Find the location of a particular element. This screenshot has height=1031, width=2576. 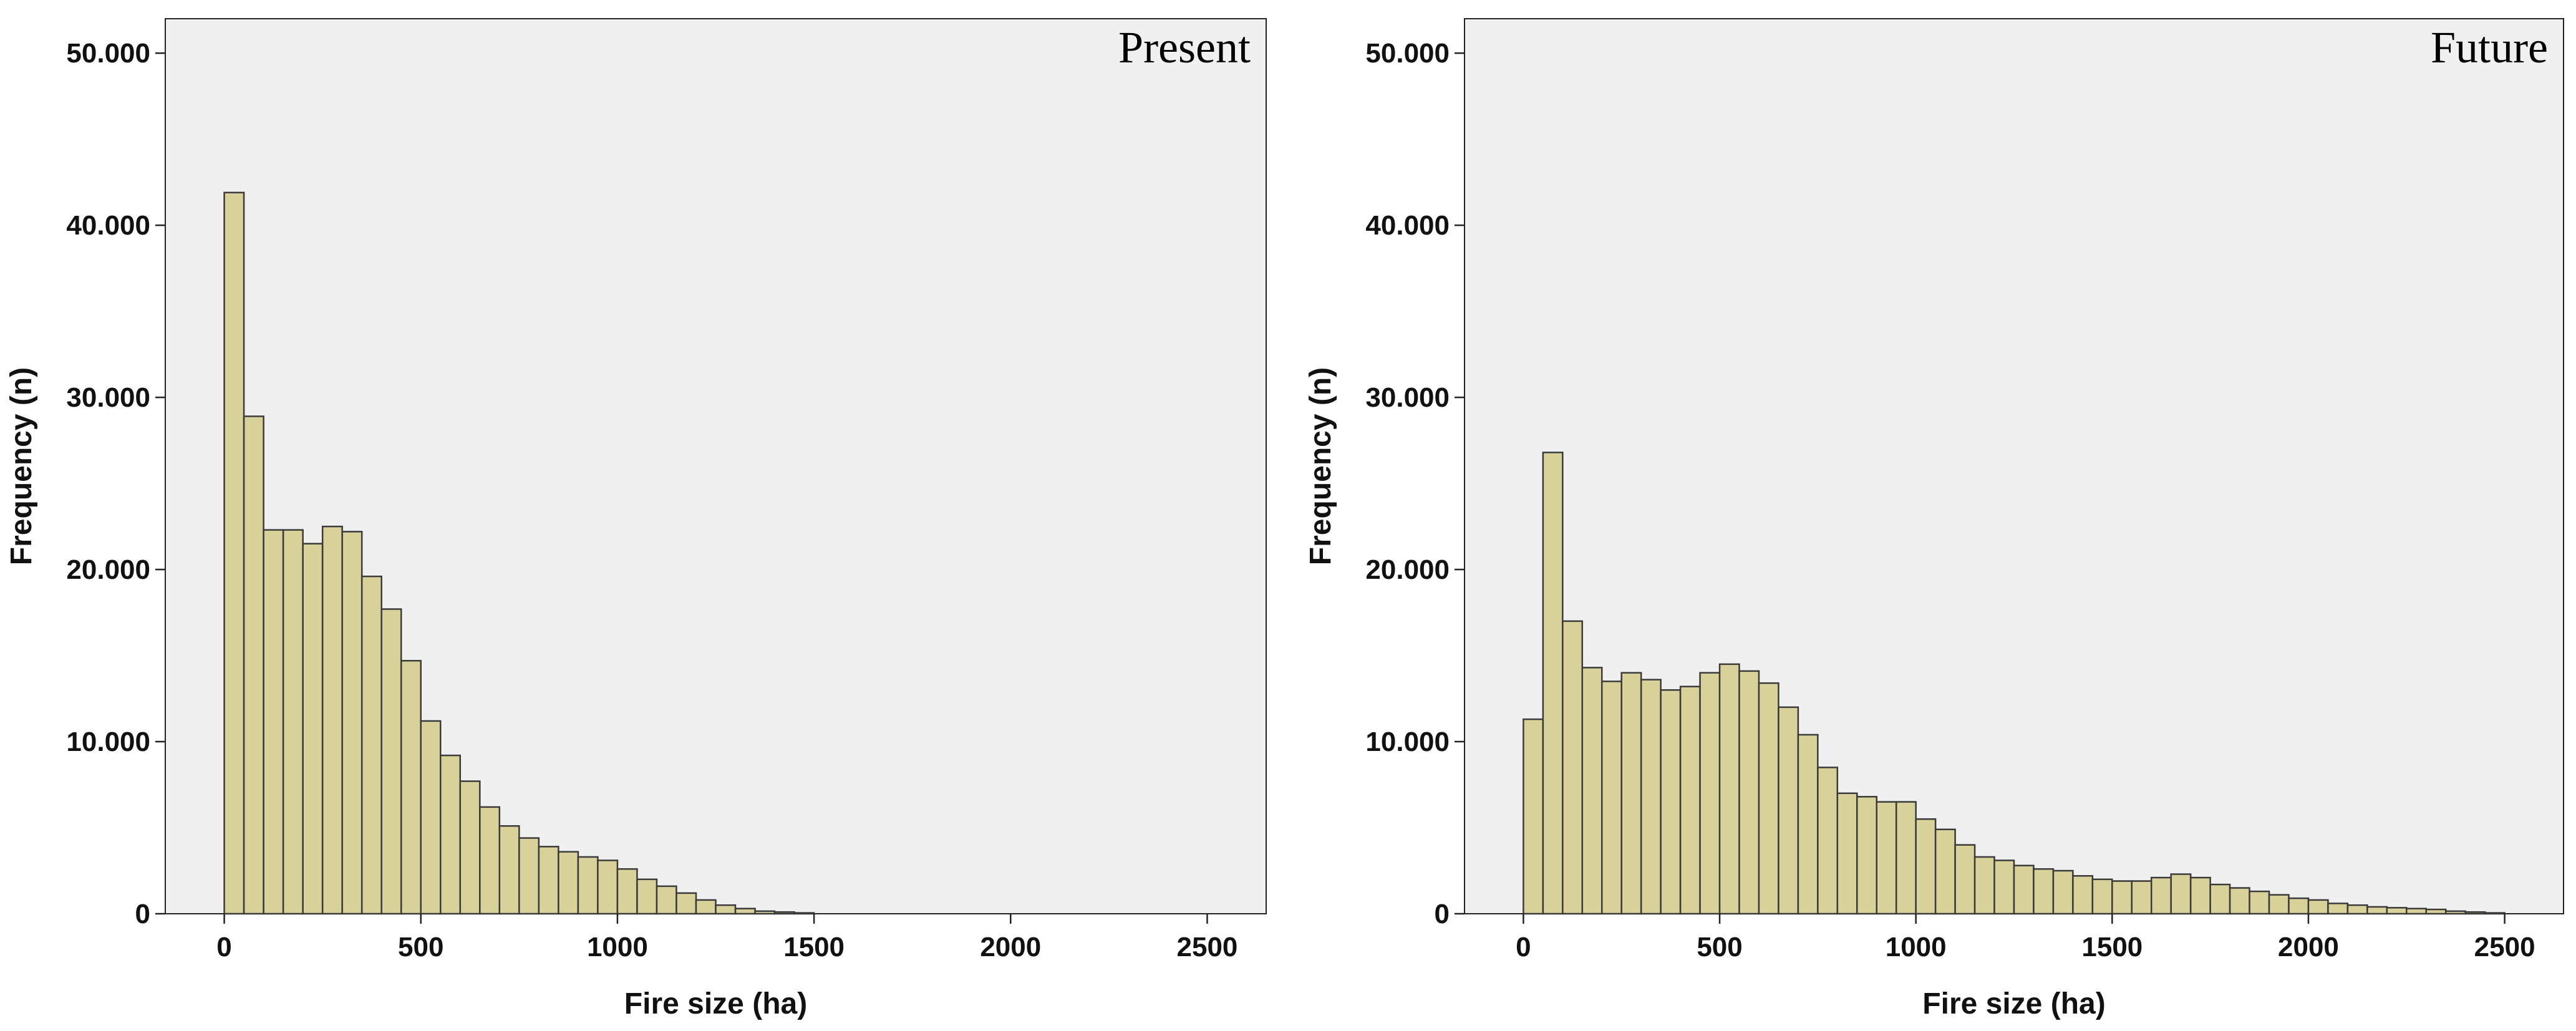

x-tick-label: 2000 is located at coordinates (2308, 947).